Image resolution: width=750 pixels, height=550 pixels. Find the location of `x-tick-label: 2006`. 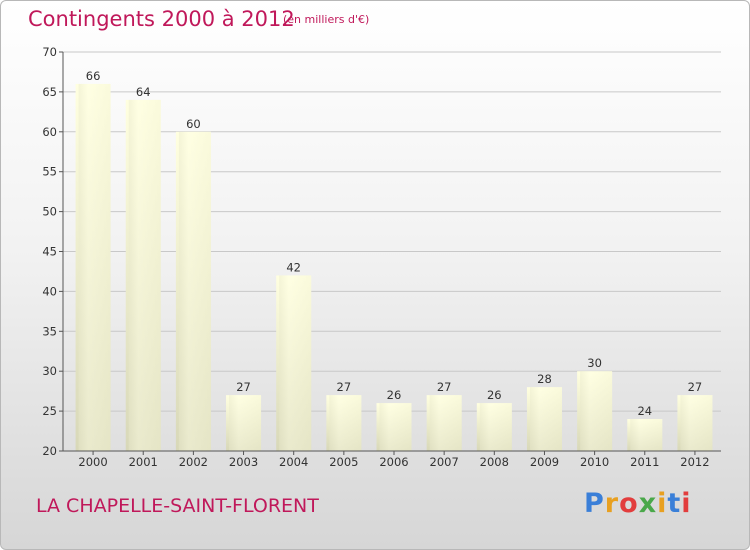

x-tick-label: 2006 is located at coordinates (393, 462).